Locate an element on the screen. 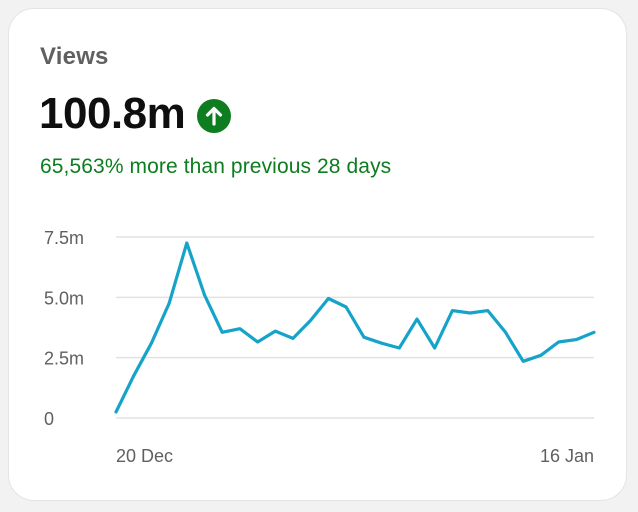  comparison-text: 65,563% more than previous 28 days is located at coordinates (216, 166).